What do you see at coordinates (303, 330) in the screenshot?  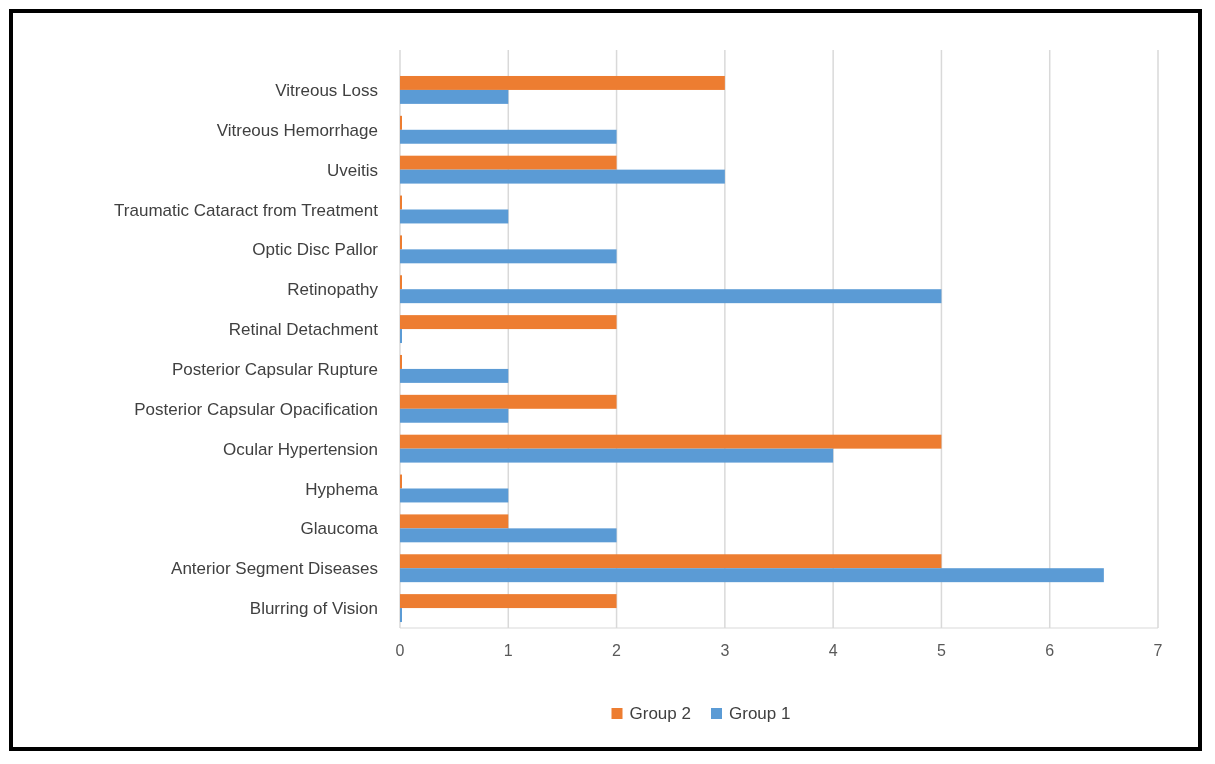 I see `y-tick-label: Retinal Detachment` at bounding box center [303, 330].